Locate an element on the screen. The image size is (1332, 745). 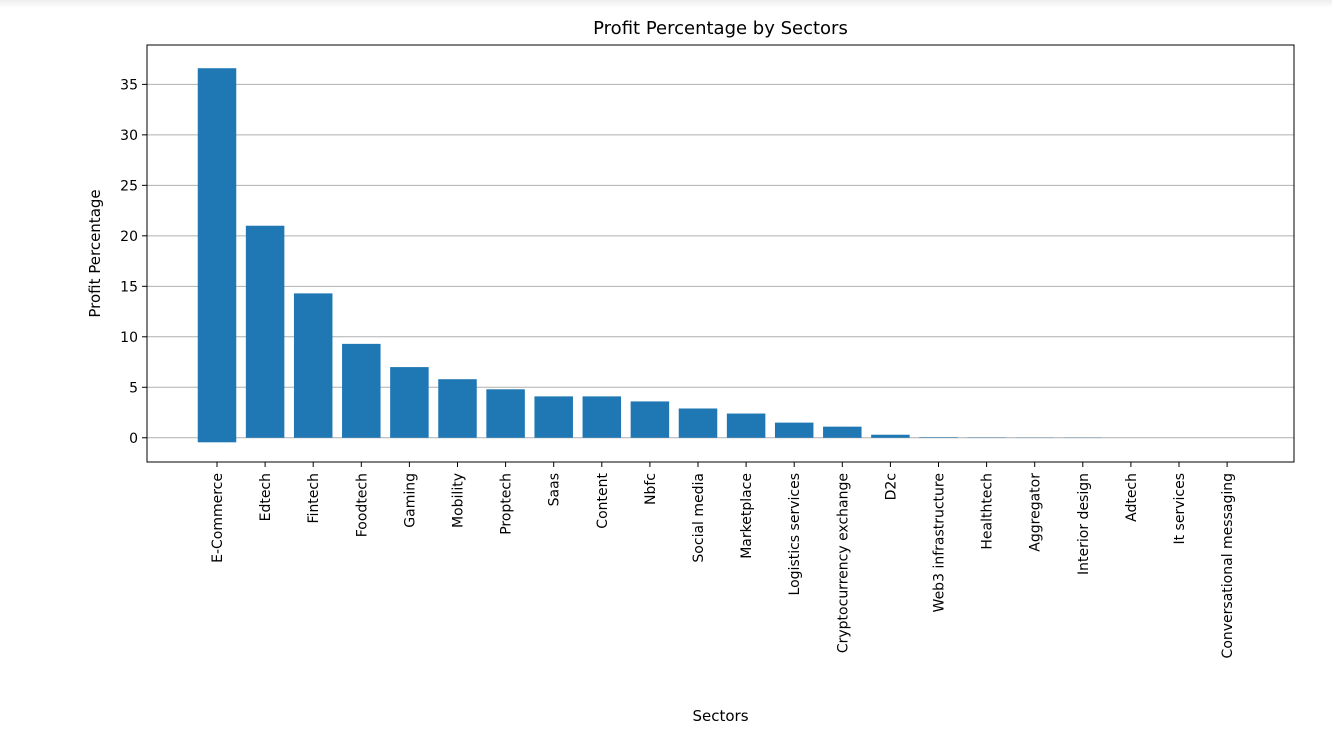
y-tick-label: 0 is located at coordinates (133, 439).